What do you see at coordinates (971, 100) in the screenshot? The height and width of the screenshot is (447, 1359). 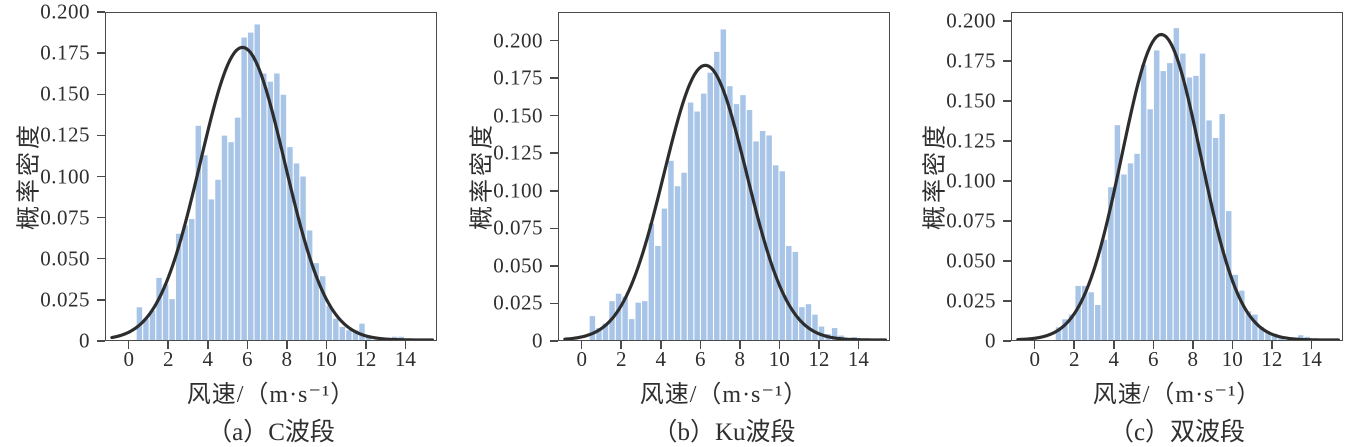 I see `y-tick-label: 0.150` at bounding box center [971, 100].